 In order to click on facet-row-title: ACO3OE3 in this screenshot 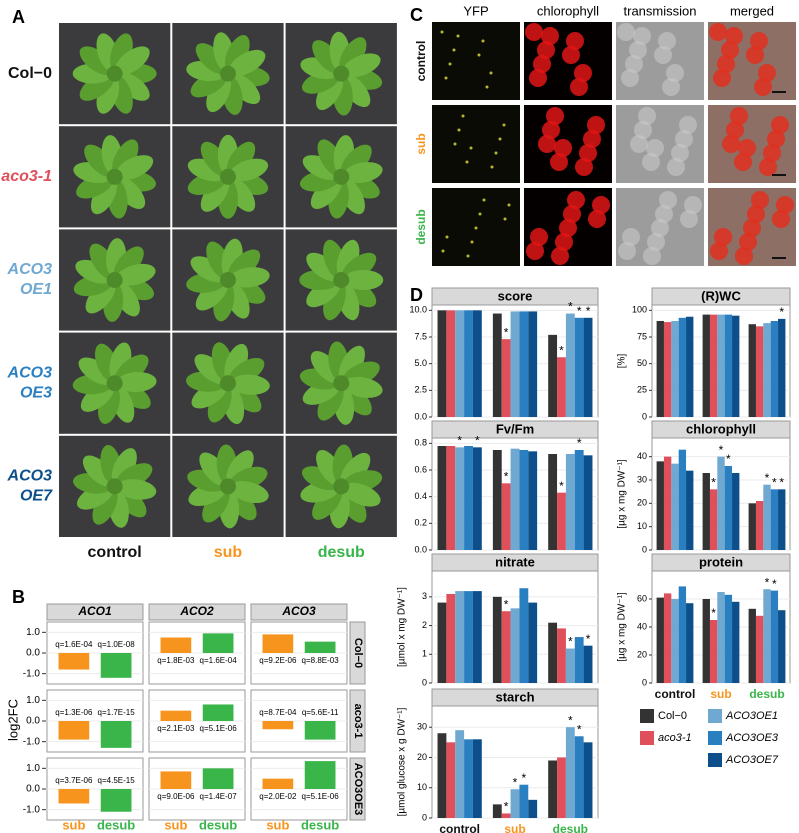, I will do `click(358, 789)`.